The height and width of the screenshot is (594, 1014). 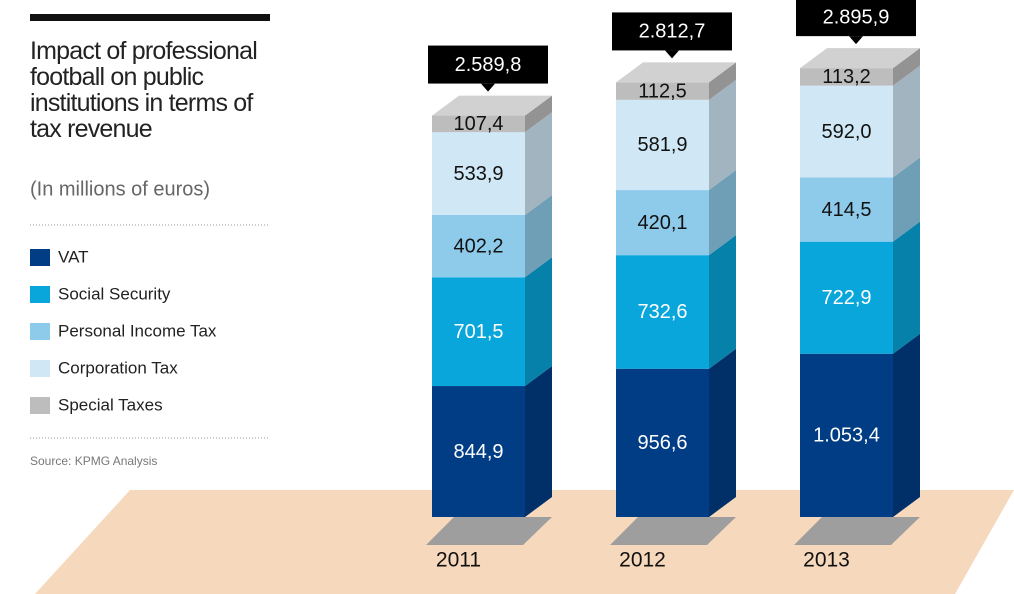 I want to click on legend-label: Special Taxes, so click(x=110, y=404).